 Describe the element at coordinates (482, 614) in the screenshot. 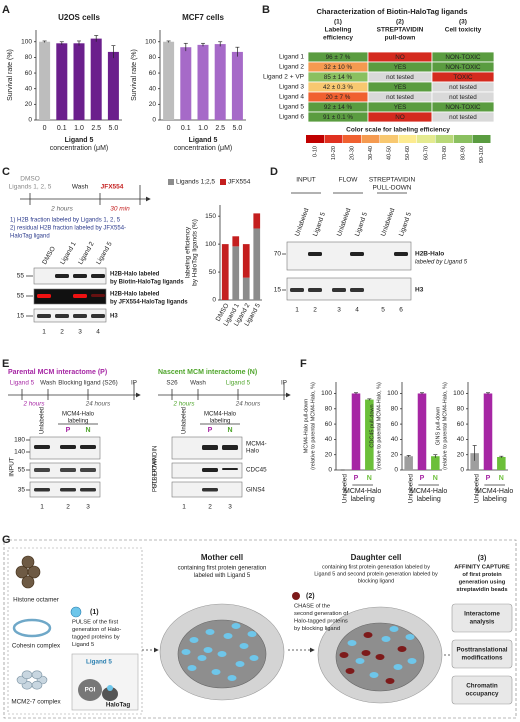

I see `outcome-label: Interactome` at that location.